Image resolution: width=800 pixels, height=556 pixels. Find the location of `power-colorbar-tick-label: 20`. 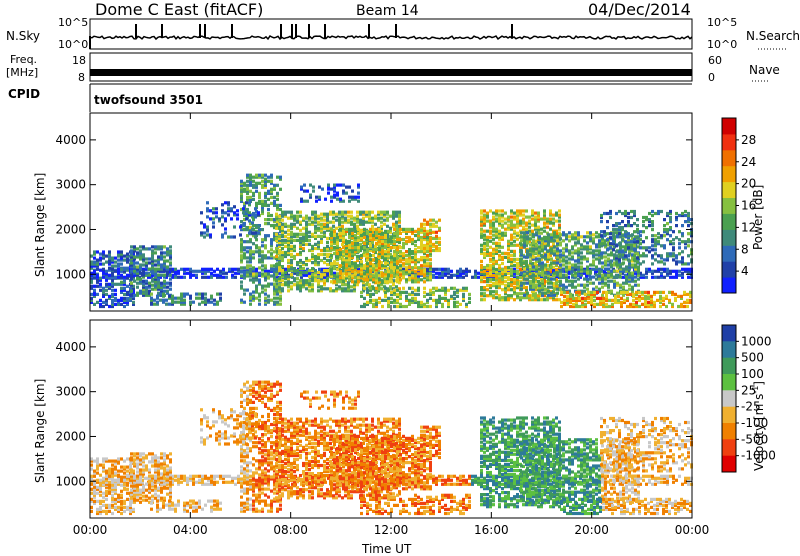

power-colorbar-tick-label: 20 is located at coordinates (748, 184).